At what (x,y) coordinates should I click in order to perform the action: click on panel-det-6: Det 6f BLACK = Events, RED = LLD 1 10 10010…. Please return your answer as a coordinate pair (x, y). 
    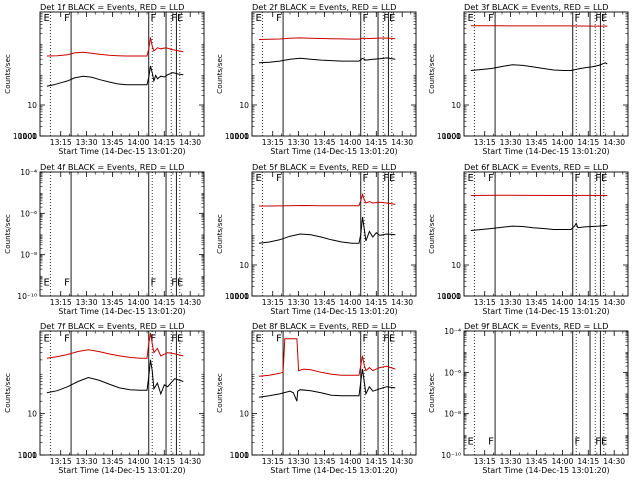
    Looking at the image, I should click on (528, 239).